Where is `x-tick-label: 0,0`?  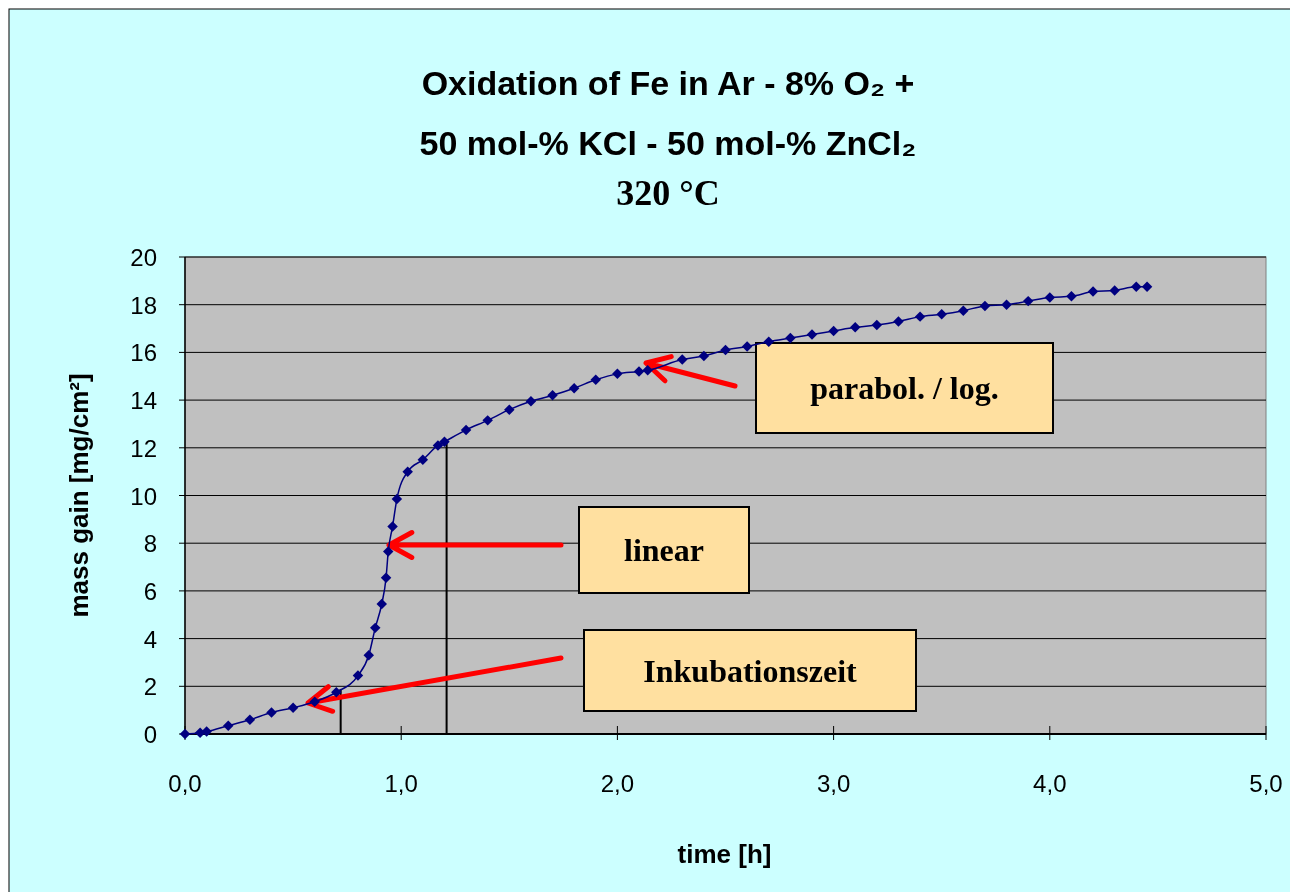 x-tick-label: 0,0 is located at coordinates (185, 783).